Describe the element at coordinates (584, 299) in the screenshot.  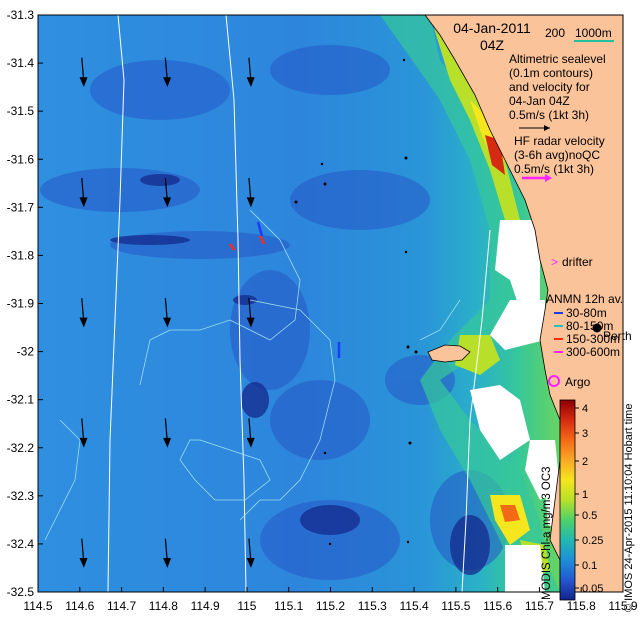
I see `anmn-title: ANMN 12h av.` at that location.